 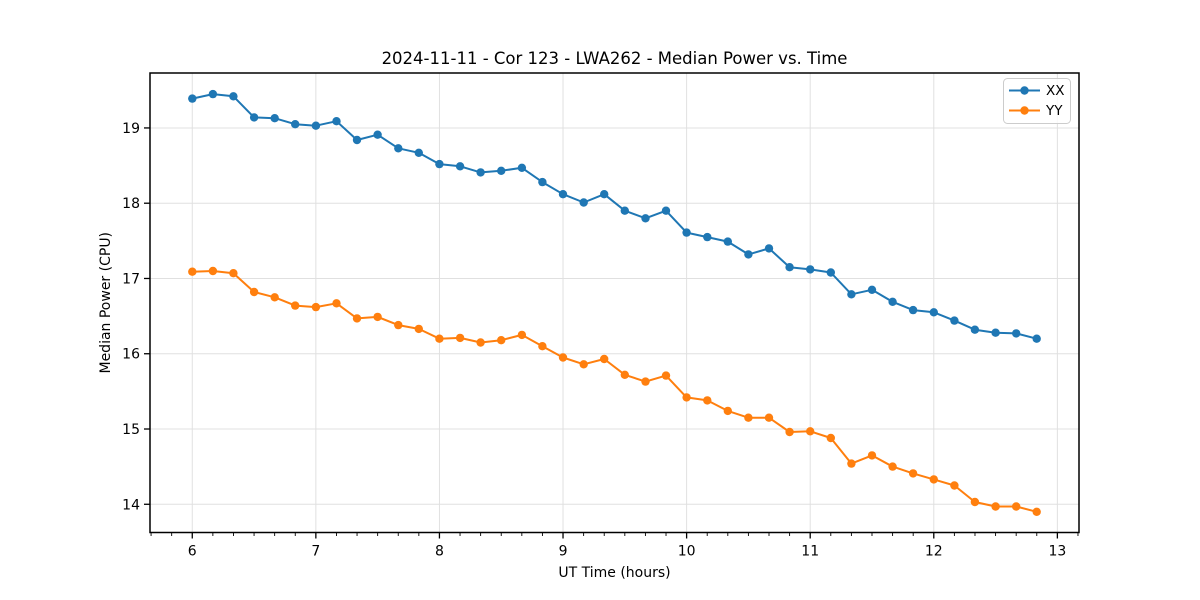 What do you see at coordinates (1057, 552) in the screenshot?
I see `x-tick-label: 13` at bounding box center [1057, 552].